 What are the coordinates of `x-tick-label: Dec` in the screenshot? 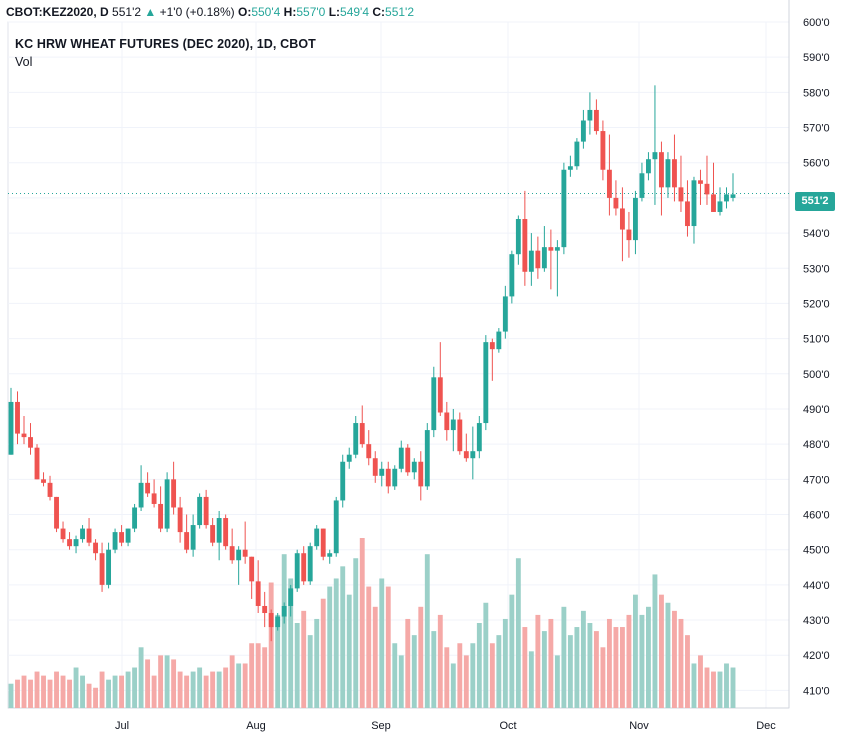 It's located at (766, 726).